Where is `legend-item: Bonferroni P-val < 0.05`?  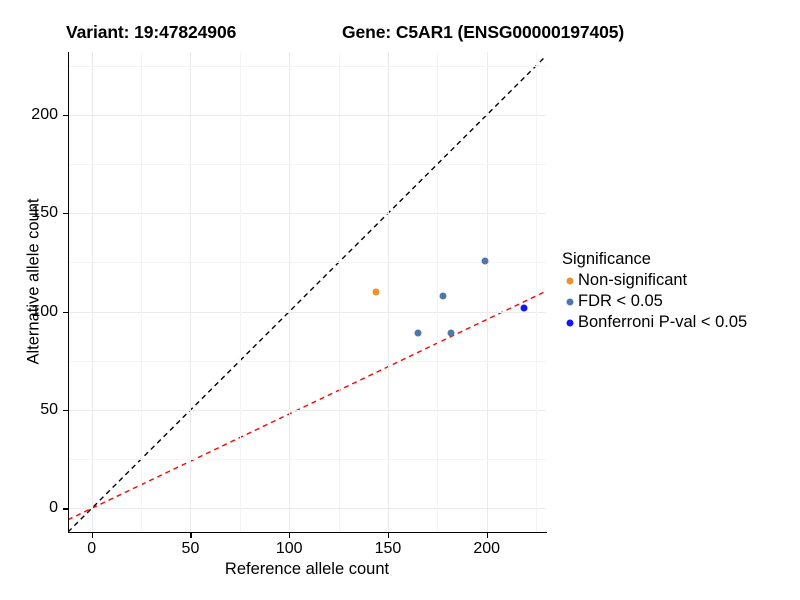 legend-item: Bonferroni P-val < 0.05 is located at coordinates (681, 322).